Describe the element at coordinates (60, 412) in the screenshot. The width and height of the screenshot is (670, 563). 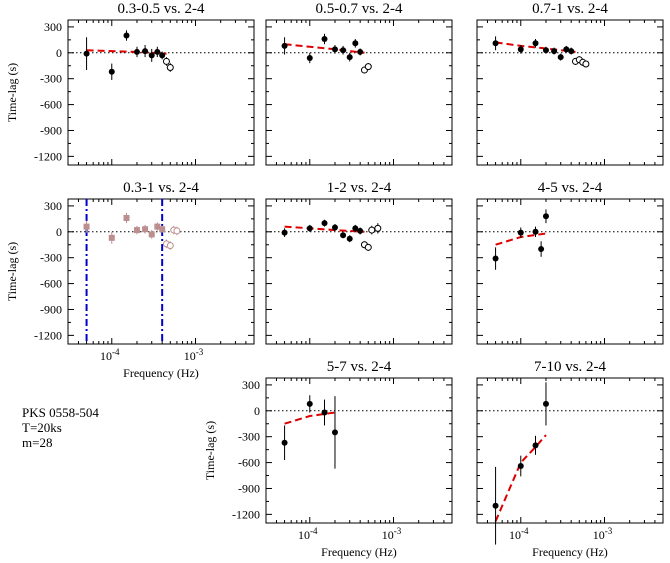
I see `info-object-name: PKS 0558-504` at that location.